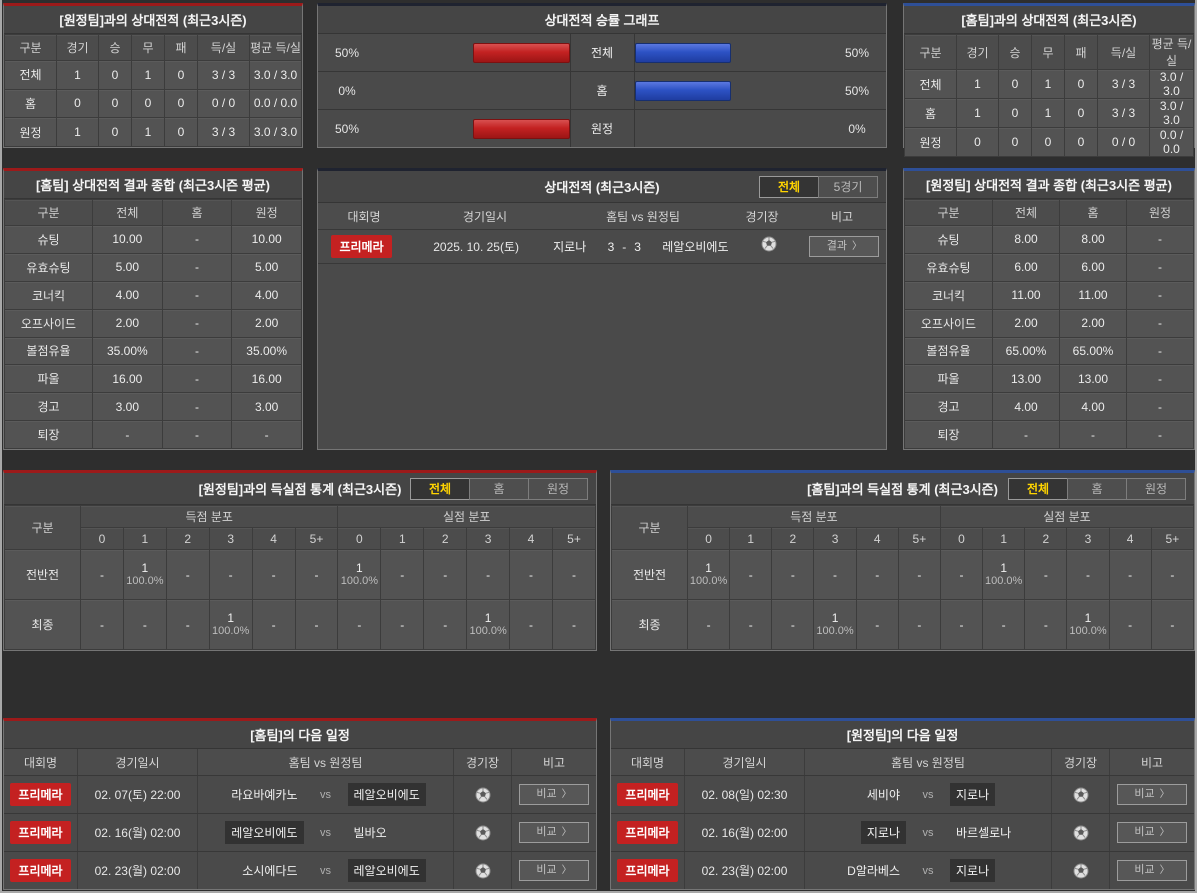 This screenshot has height=893, width=1197. Describe the element at coordinates (153, 185) in the screenshot. I see `panel-title: [홈팀] 상대전적 결과 종합 (최근3시즌 평균)` at that location.